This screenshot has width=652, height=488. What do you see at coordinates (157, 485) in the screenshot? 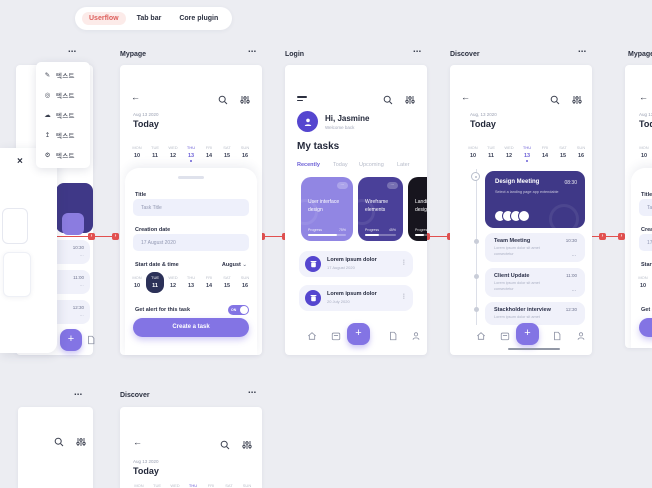
I see `calendar-day: TUE` at bounding box center [157, 485].